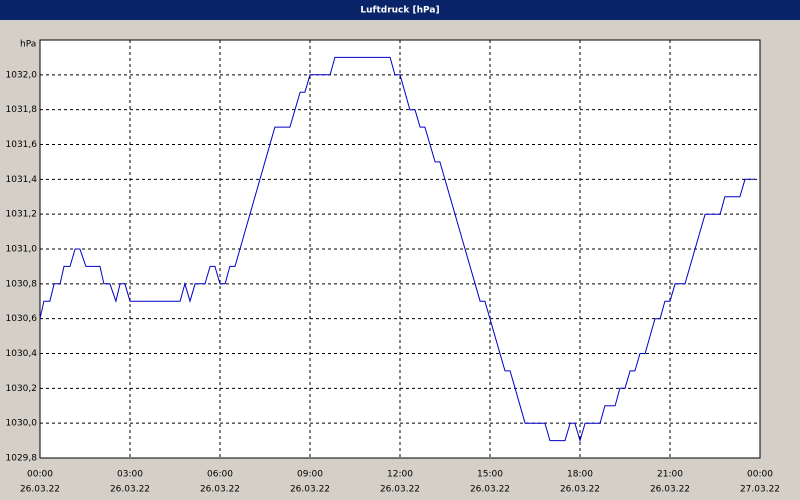 This screenshot has width=800, height=500. What do you see at coordinates (22, 75) in the screenshot?
I see `y-tick-label: 1032,0` at bounding box center [22, 75].